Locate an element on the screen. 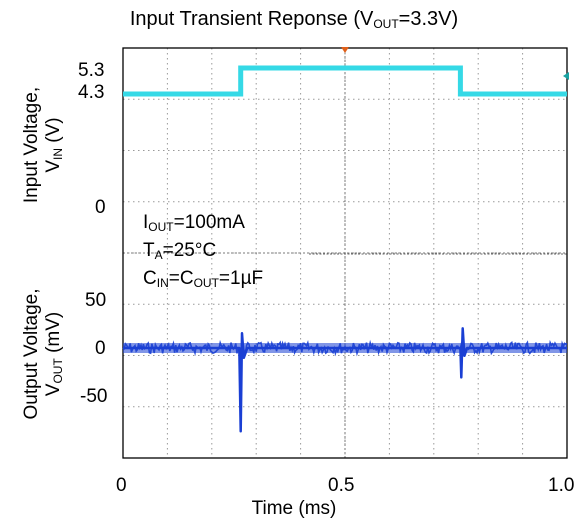 This screenshot has height=526, width=588. x-tick-label: 1.0 is located at coordinates (561, 485).